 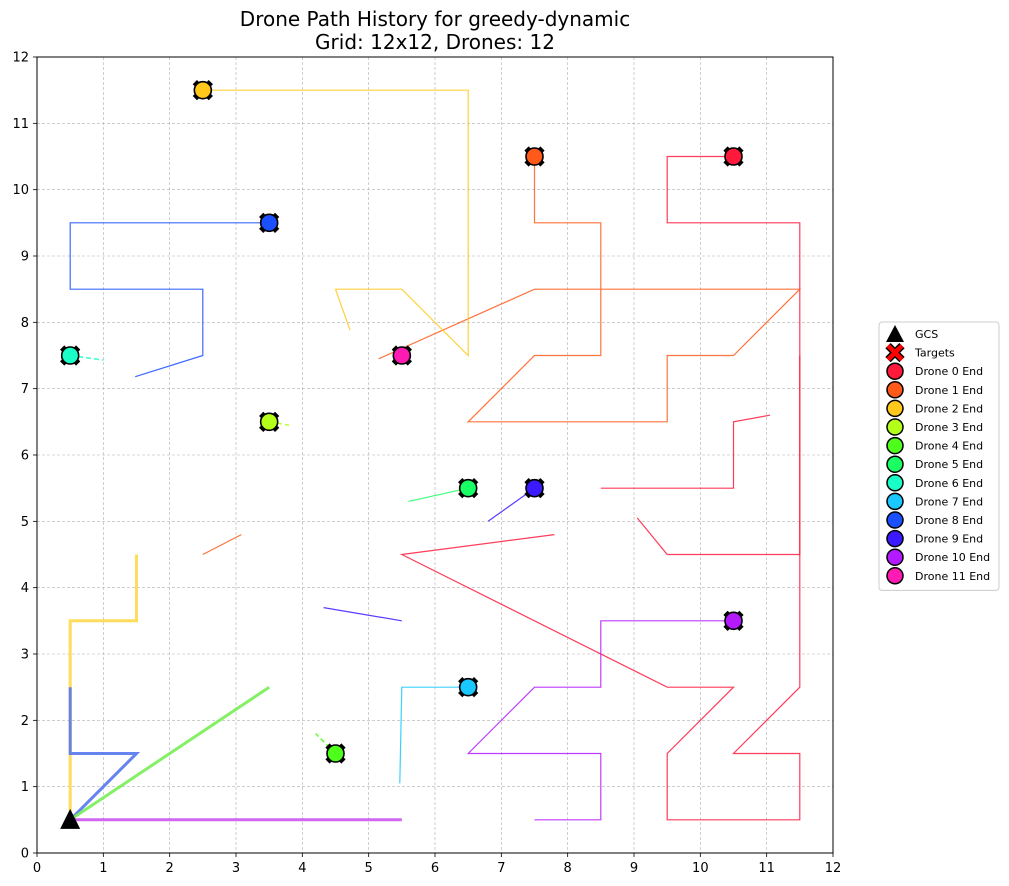 I want to click on legend-label: Drone 8 End, so click(x=949, y=520).